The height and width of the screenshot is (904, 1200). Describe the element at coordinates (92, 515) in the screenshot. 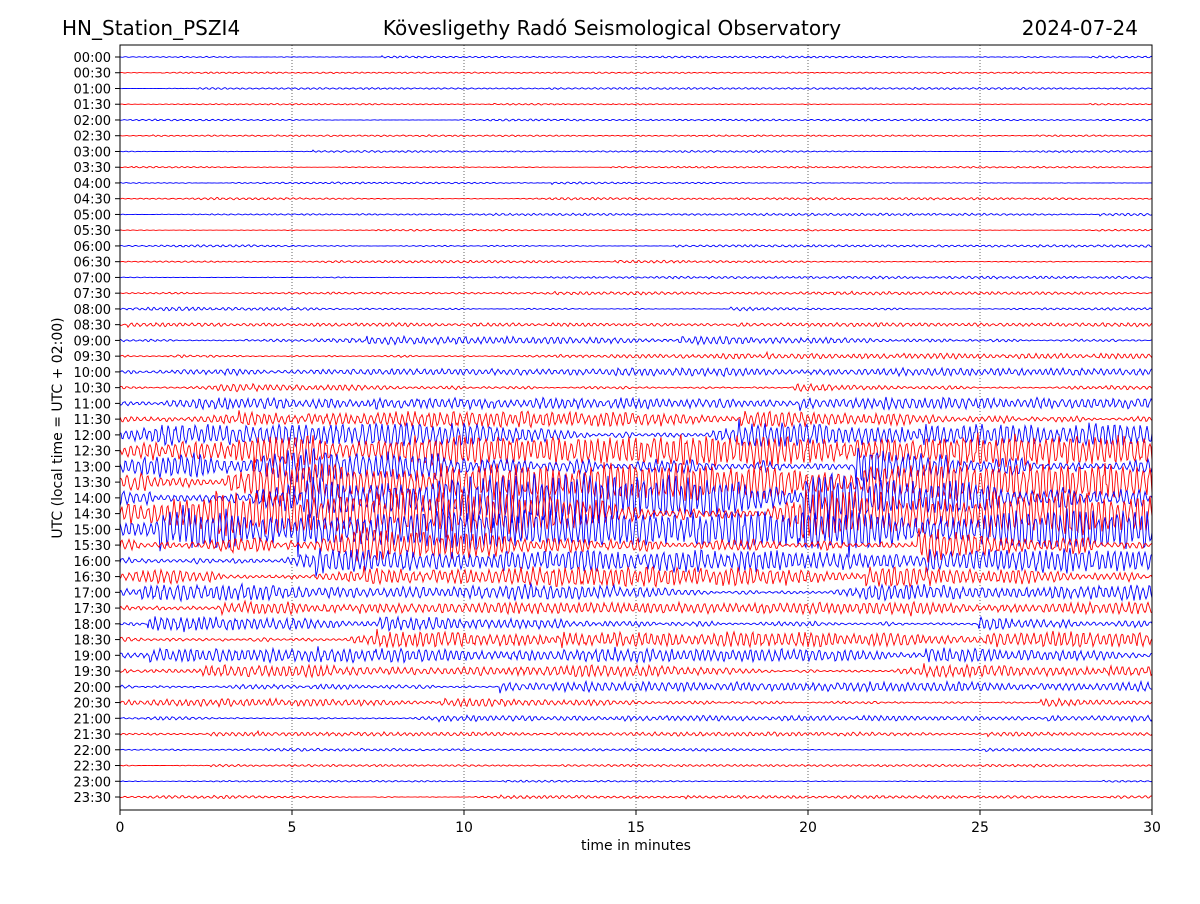

I see `y-tick-label: 14:30` at that location.